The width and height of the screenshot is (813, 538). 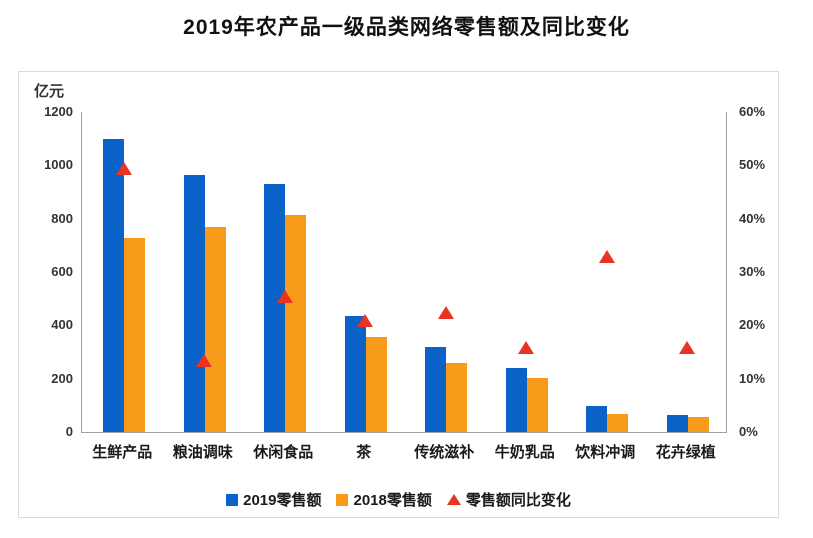 What do you see at coordinates (283, 452) in the screenshot?
I see `x-axis-category-label: 休闲食品` at bounding box center [283, 452].